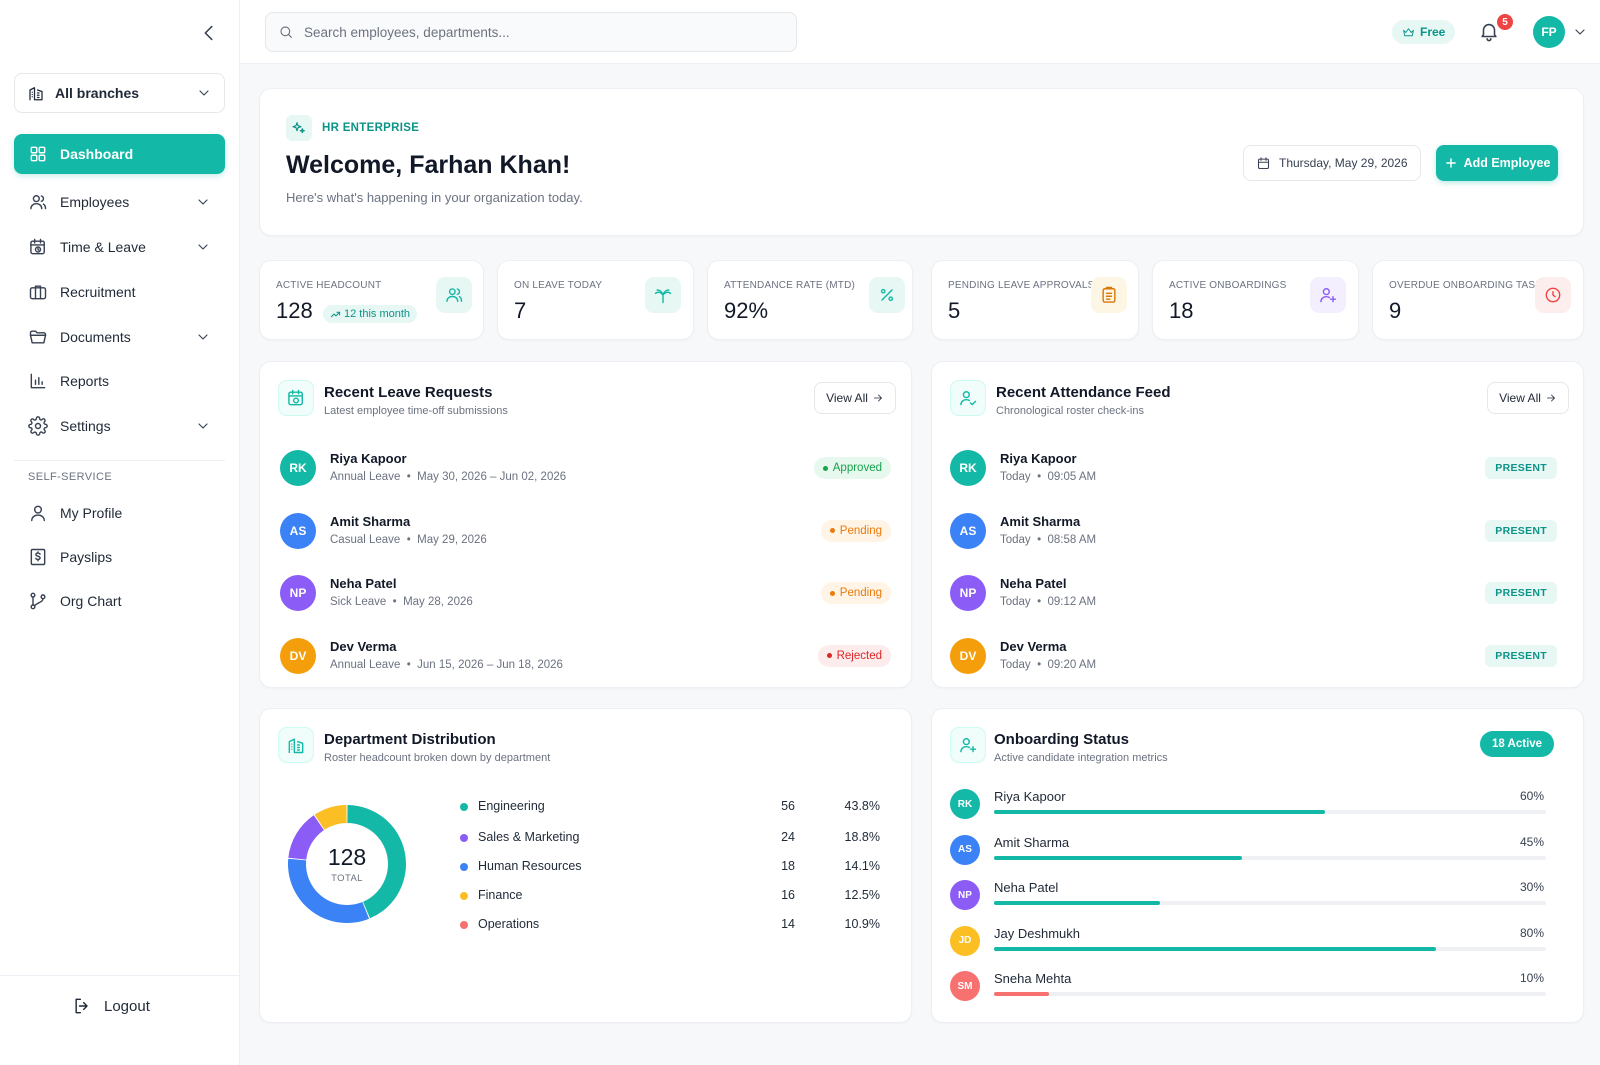 The height and width of the screenshot is (1065, 1600). Describe the element at coordinates (410, 739) in the screenshot. I see `panel-title: Department Distribution` at that location.